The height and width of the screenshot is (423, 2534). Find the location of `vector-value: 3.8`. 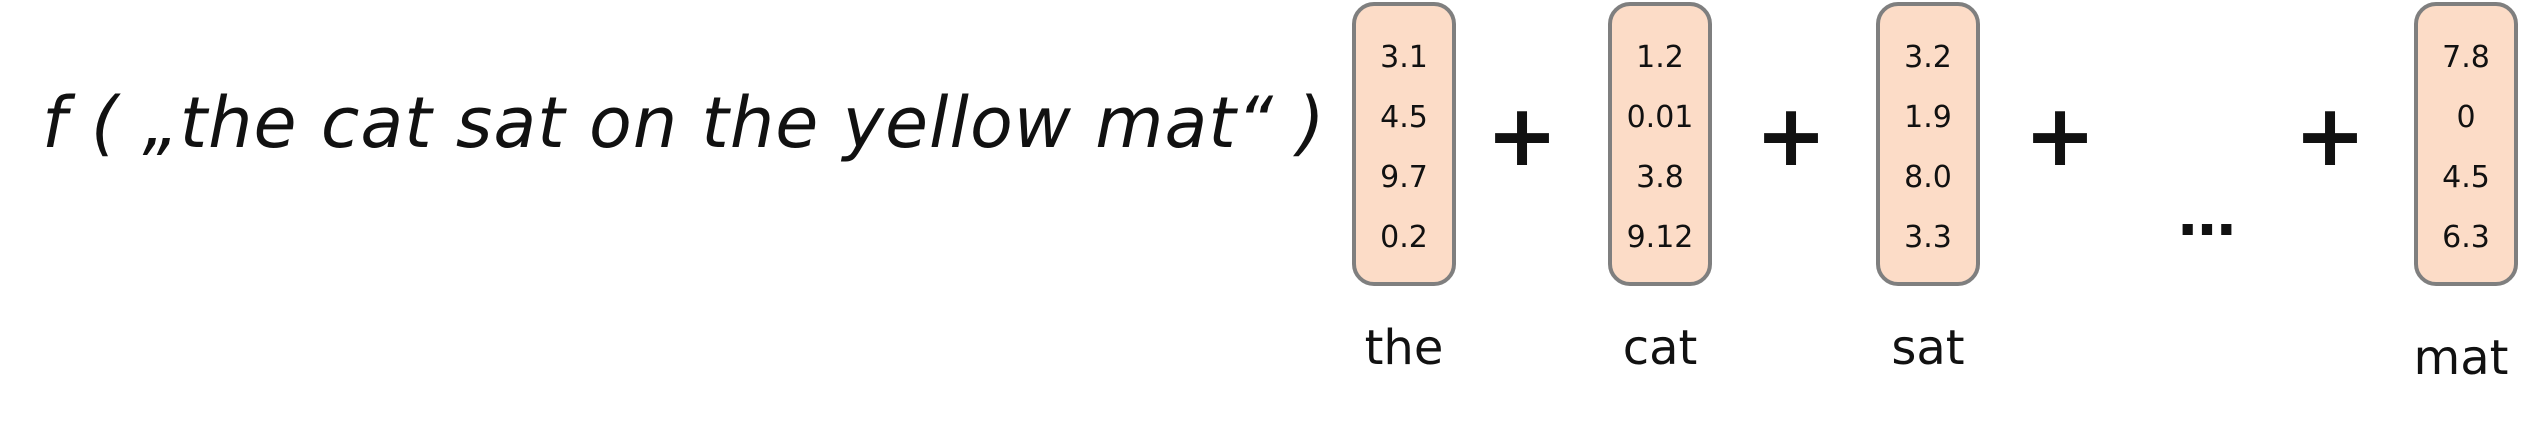

vector-value: 3.8 is located at coordinates (1660, 177).